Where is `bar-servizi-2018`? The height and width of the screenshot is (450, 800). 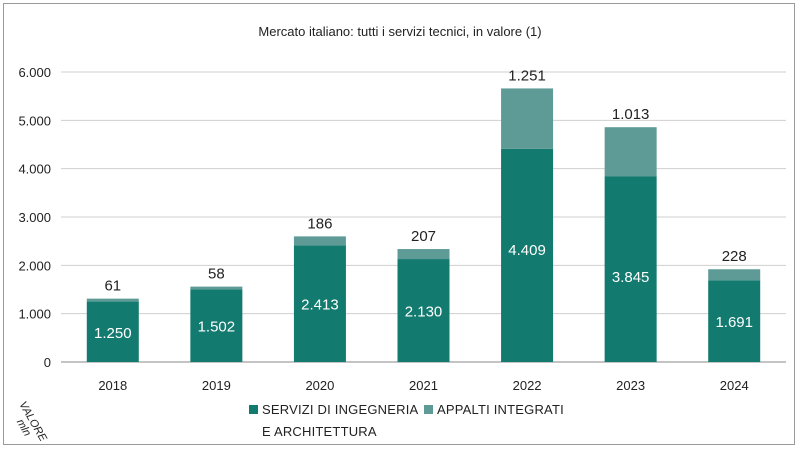 bar-servizi-2018 is located at coordinates (112, 331).